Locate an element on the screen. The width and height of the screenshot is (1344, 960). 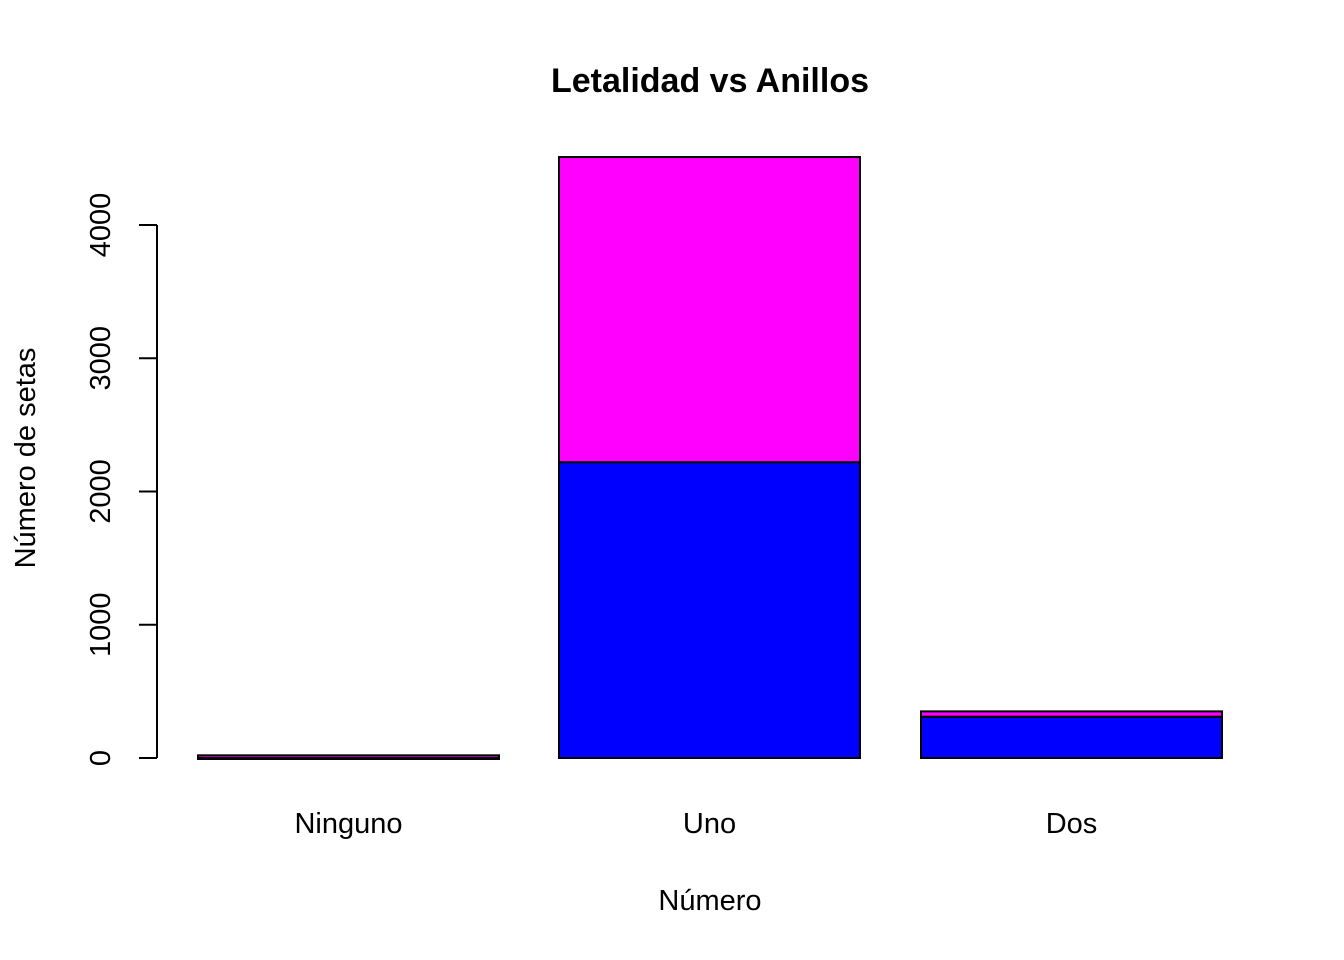
y-tick-label: 1000 is located at coordinates (101, 624).